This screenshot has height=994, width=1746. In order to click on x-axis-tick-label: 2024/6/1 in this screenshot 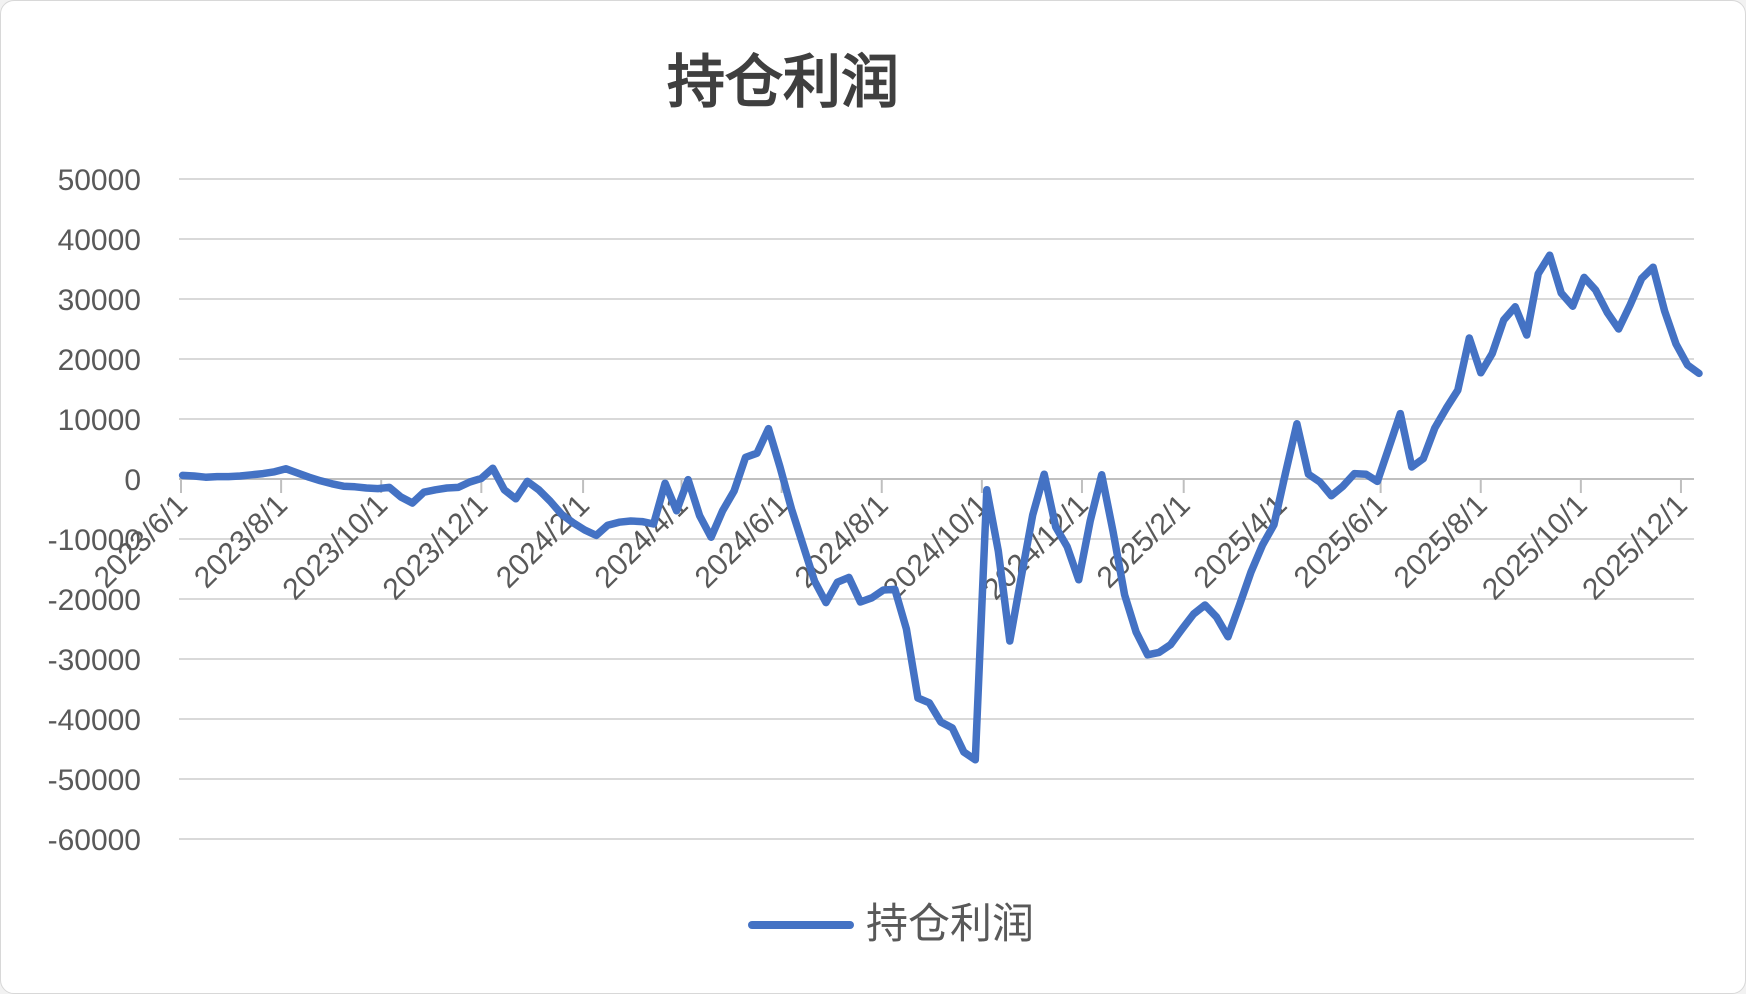, I will do `click(742, 542)`.